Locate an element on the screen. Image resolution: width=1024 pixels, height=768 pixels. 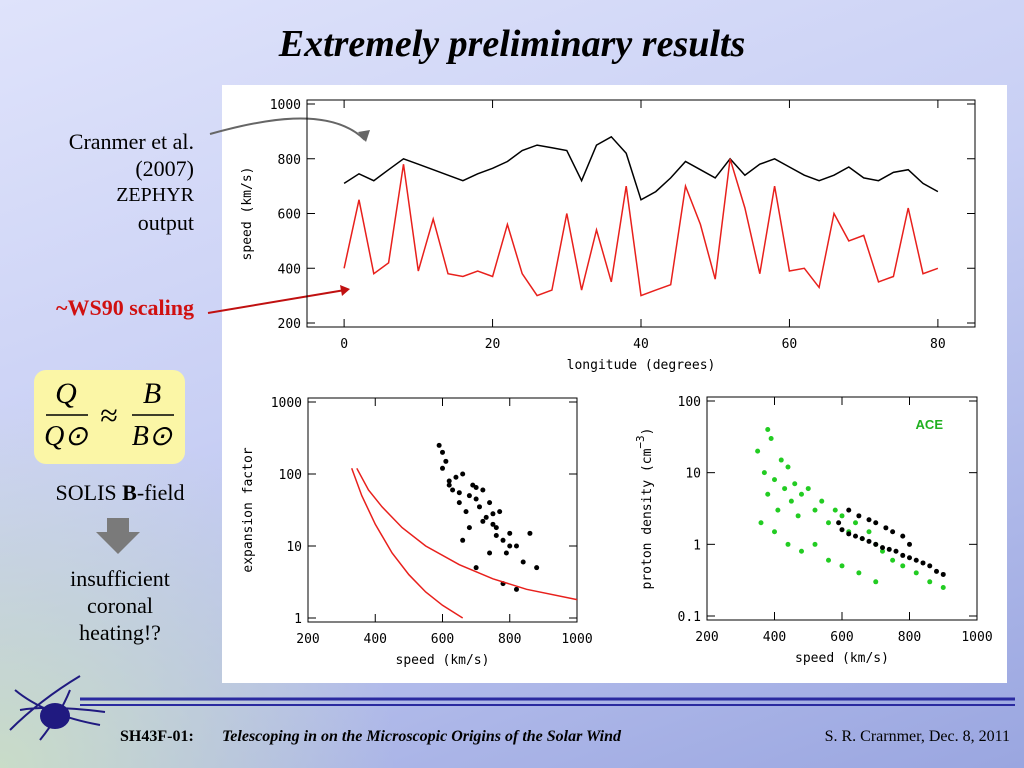
y-tick-label: 0.1 is located at coordinates (689, 617).